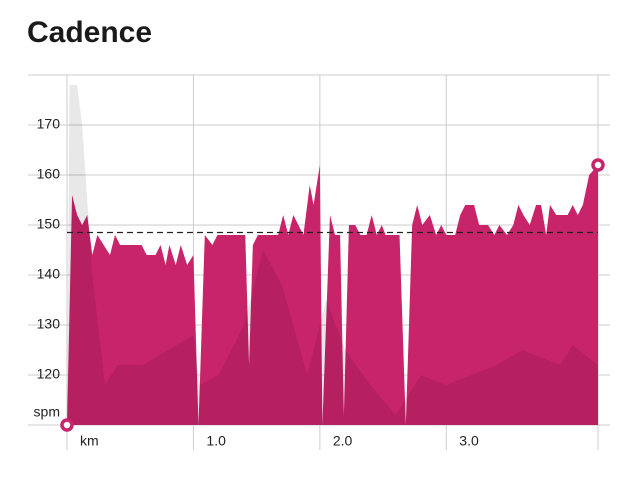 Image resolution: width=626 pixels, height=480 pixels. Describe the element at coordinates (469, 441) in the screenshot. I see `x-tick-label: 3.0` at that location.